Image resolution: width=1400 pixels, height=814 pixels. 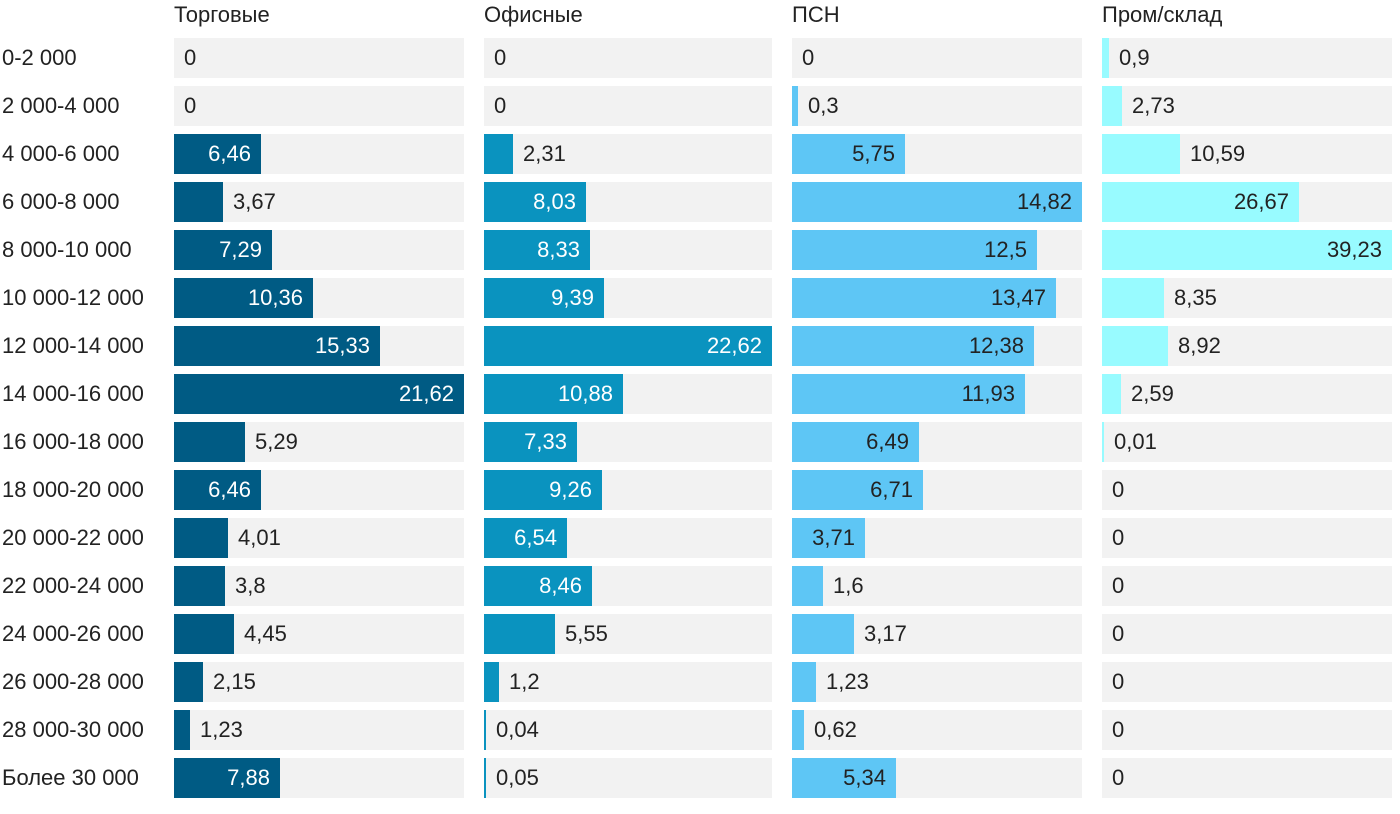 What do you see at coordinates (1354, 249) in the screenshot?
I see `bar-value-label: 39,23` at bounding box center [1354, 249].